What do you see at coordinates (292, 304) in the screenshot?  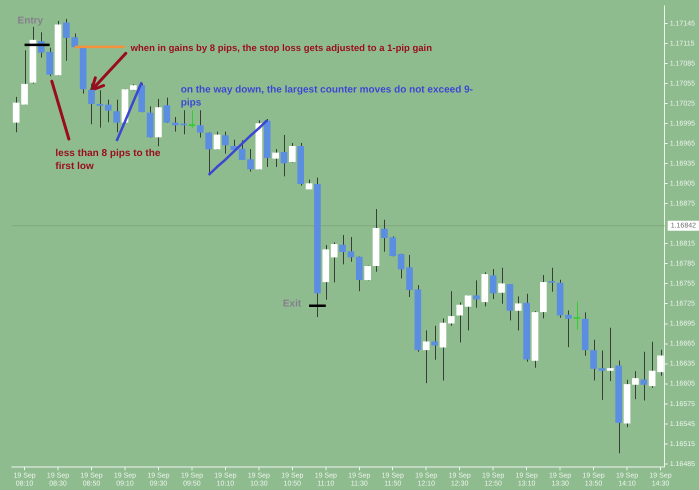 I see `annotation: Exit` at bounding box center [292, 304].